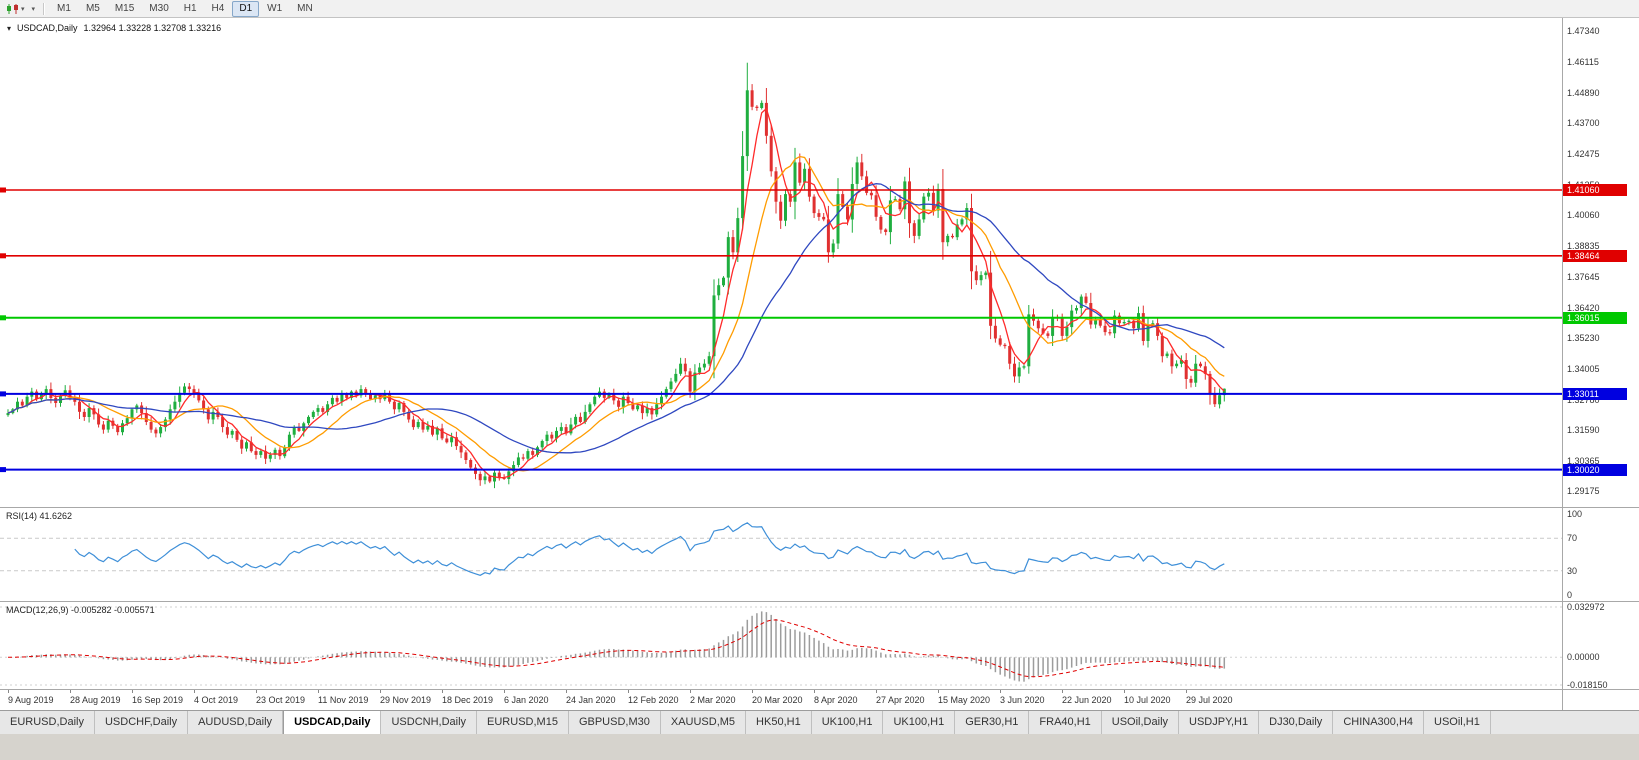  I want to click on date-label: 18 Dec 2019, so click(468, 700).